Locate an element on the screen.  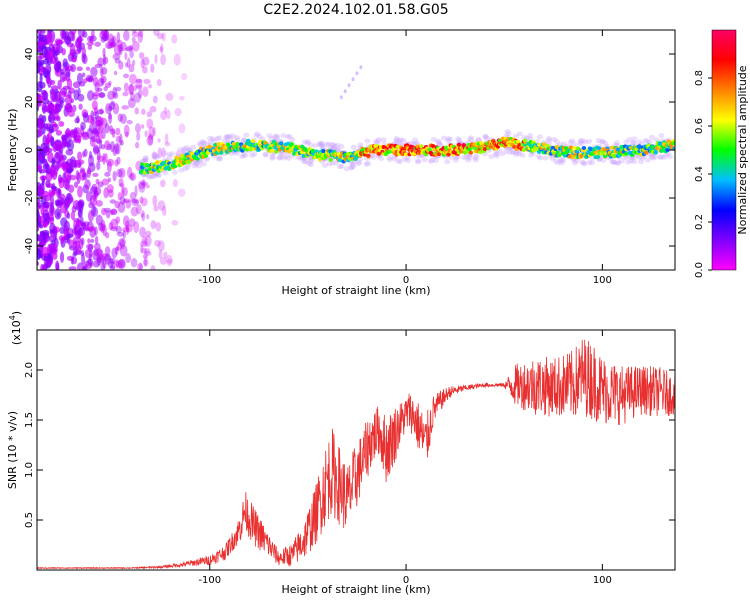
colorbar-tick-label: 0.0 is located at coordinates (699, 270).